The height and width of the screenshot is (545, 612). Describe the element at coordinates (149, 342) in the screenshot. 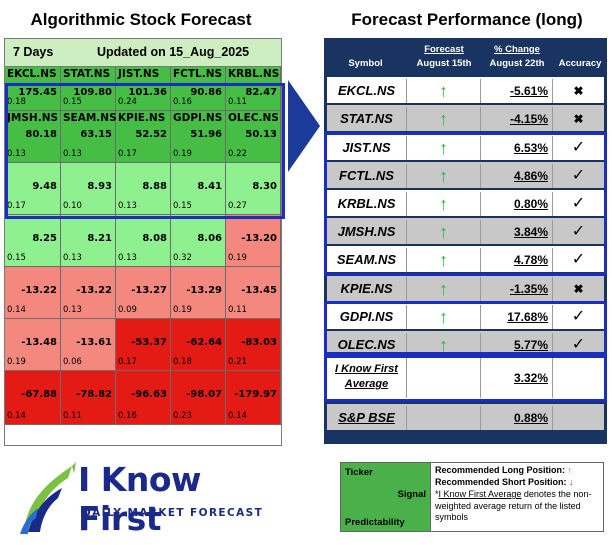

I see `cell-signal: -53.37` at that location.